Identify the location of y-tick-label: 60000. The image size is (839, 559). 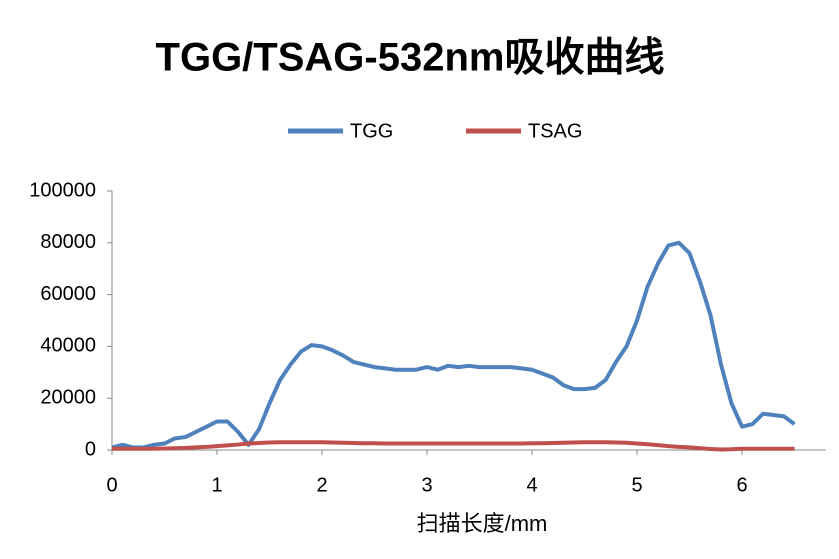
(68, 294).